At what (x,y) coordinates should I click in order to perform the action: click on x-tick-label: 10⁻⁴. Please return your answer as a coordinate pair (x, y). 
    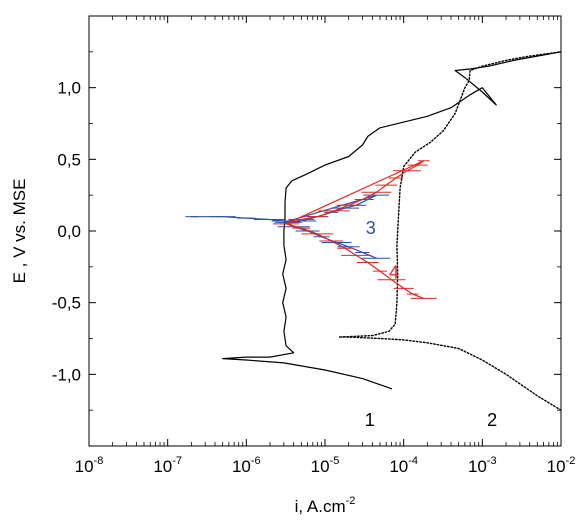
    Looking at the image, I should click on (403, 465).